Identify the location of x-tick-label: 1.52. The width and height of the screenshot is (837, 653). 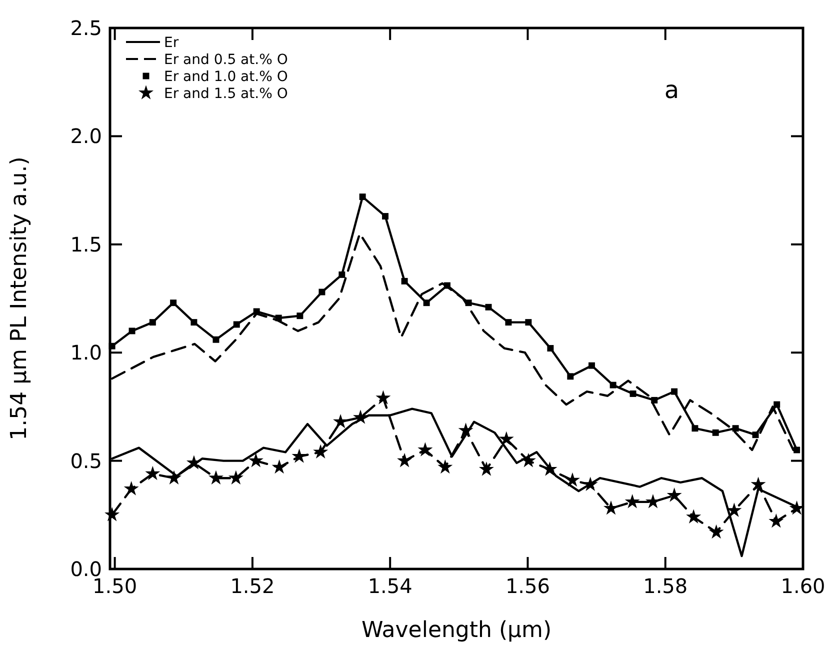
(252, 586).